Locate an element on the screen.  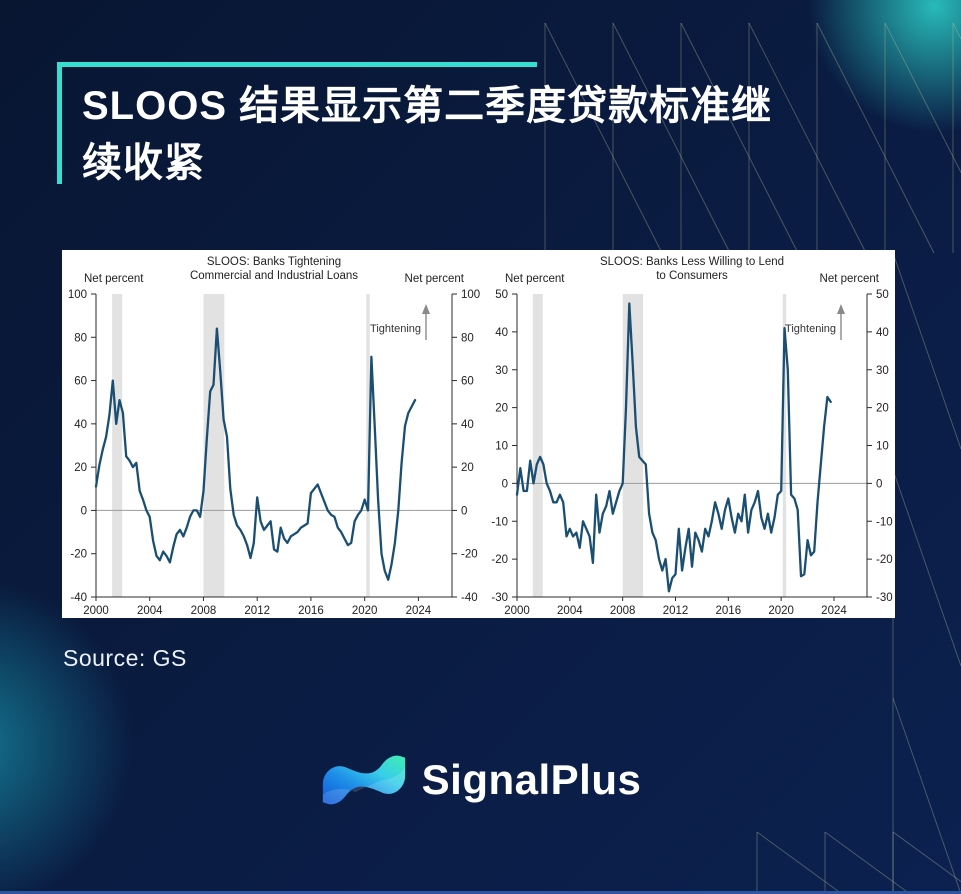
chart-title: SLOOS: Banks Tightening is located at coordinates (274, 262).